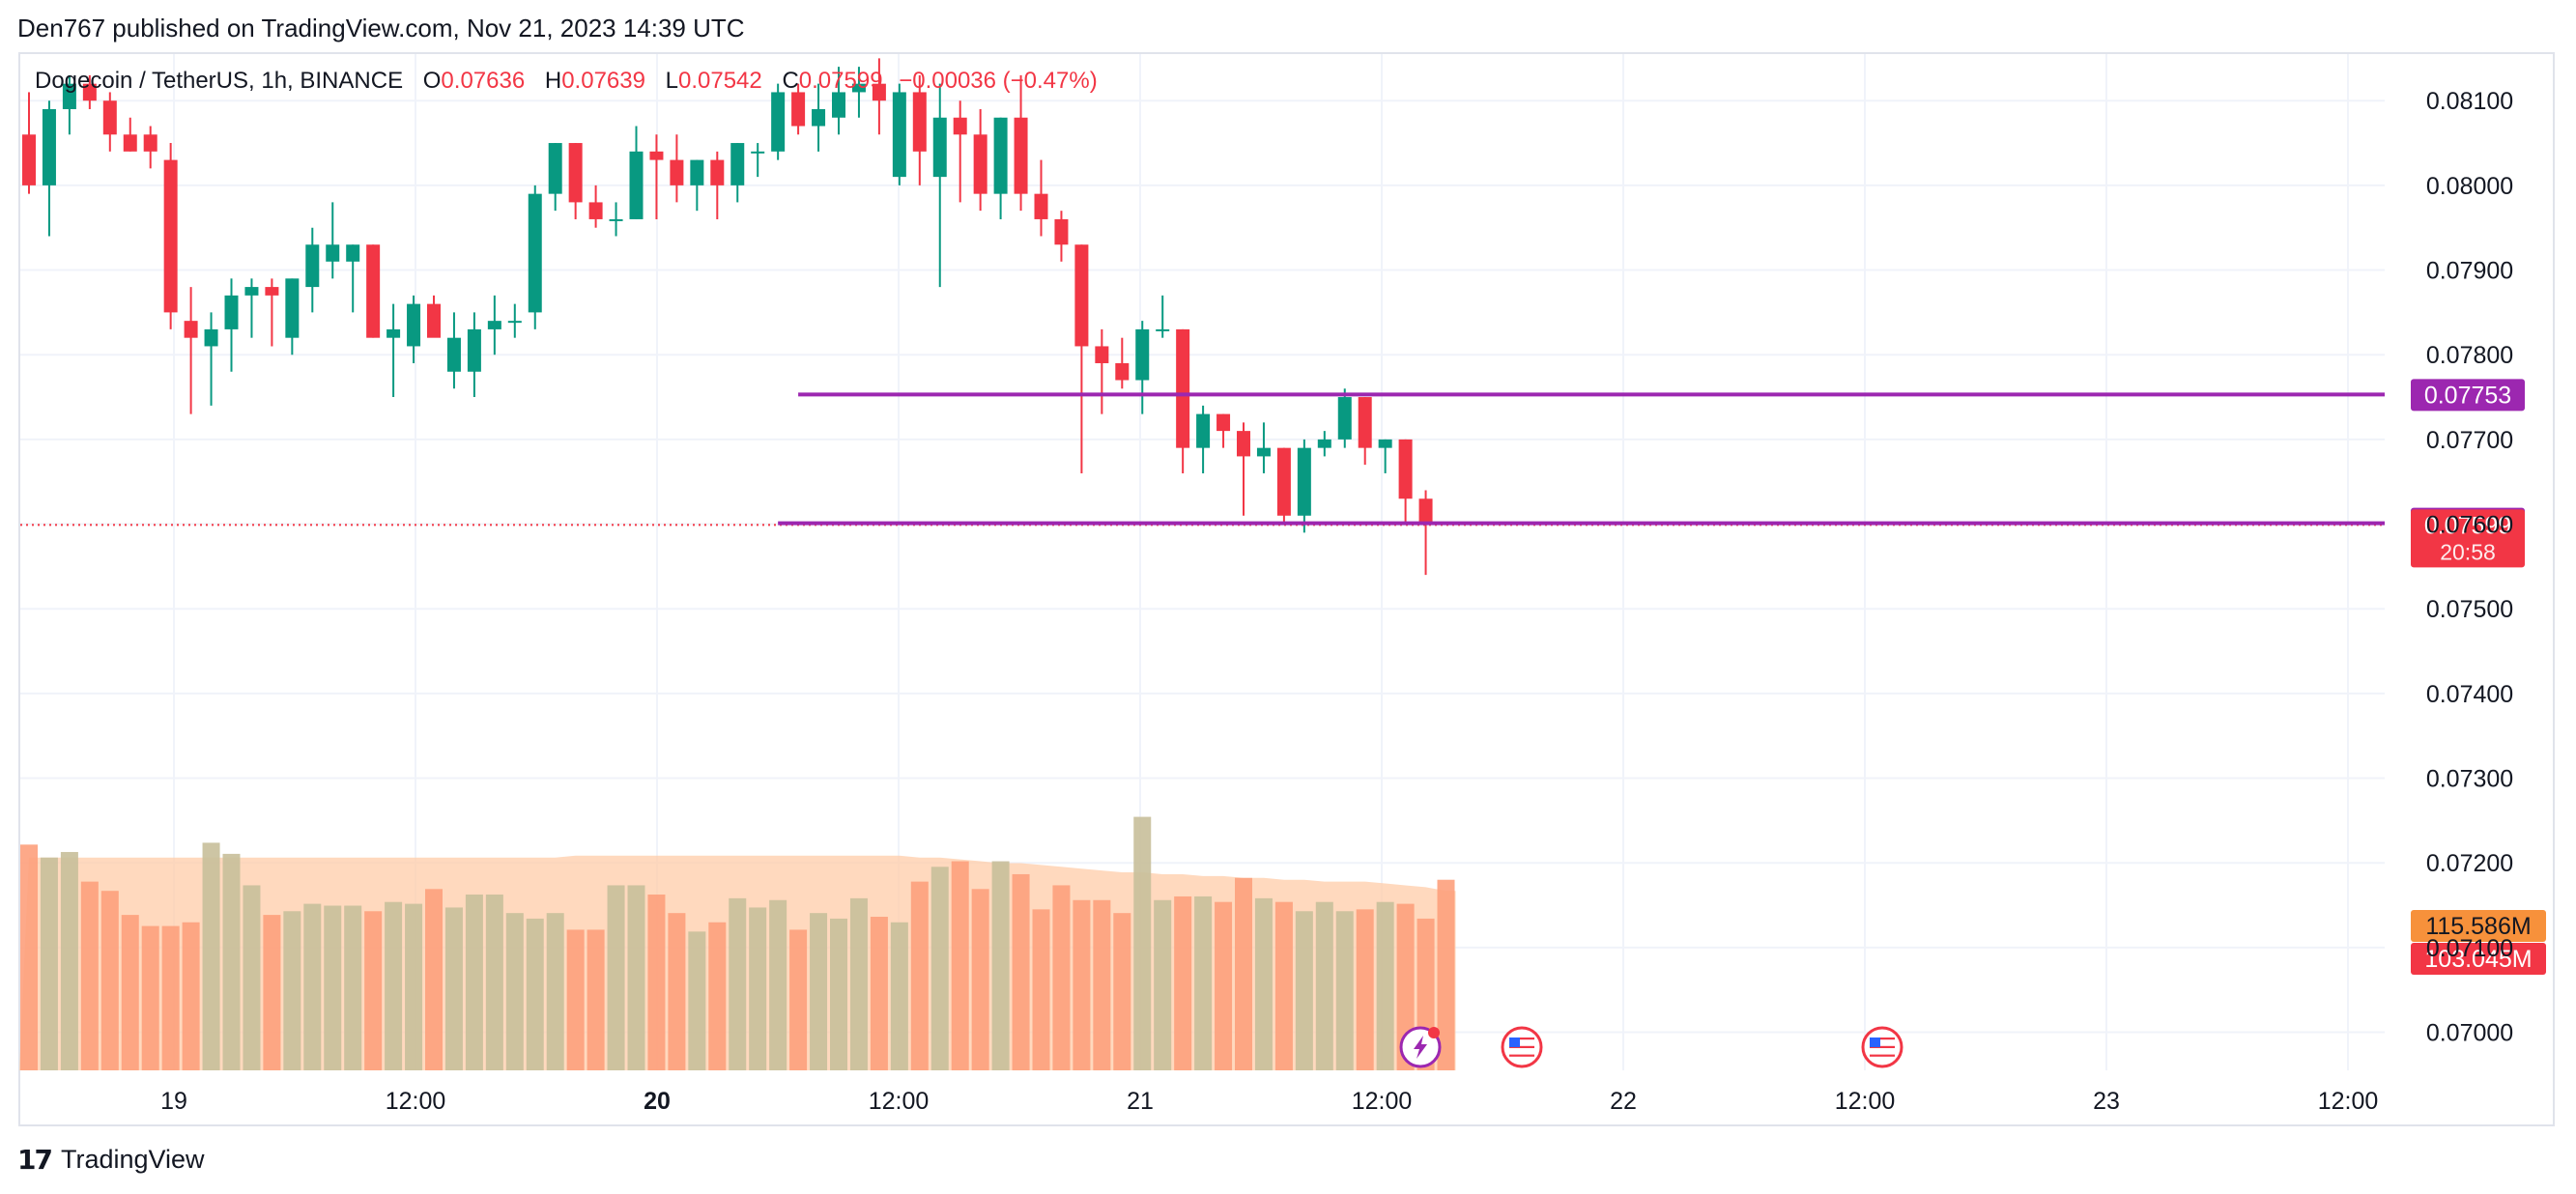 The height and width of the screenshot is (1194, 2576). Describe the element at coordinates (671, 81) in the screenshot. I see `low-label: L` at that location.